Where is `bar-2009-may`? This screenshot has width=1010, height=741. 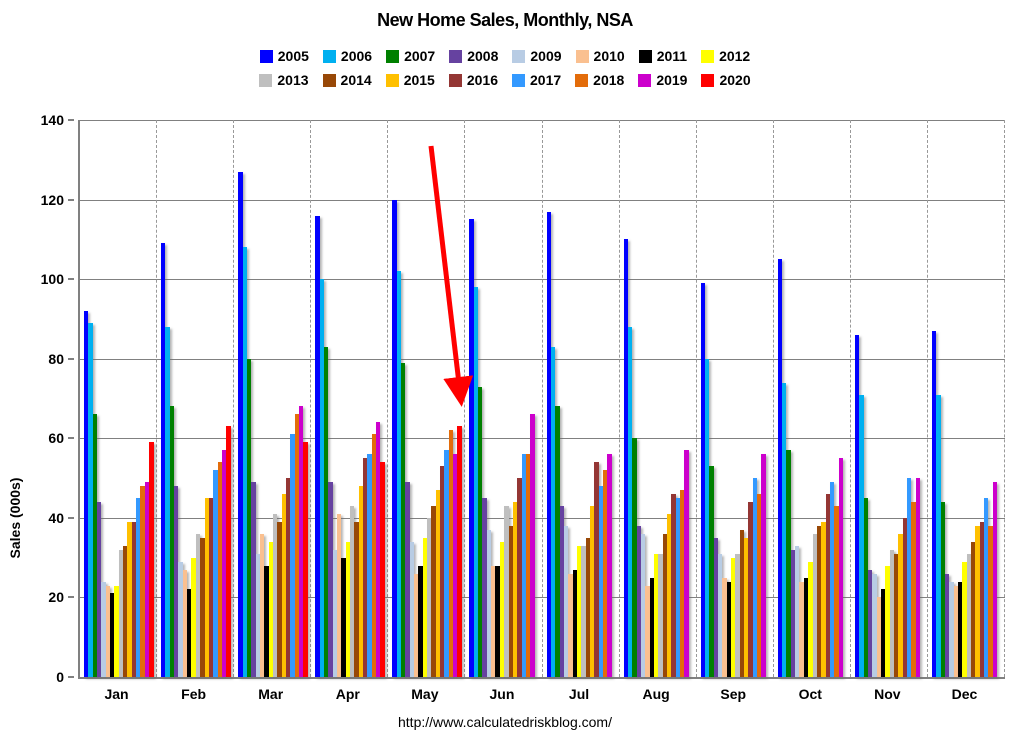 bar-2009-may is located at coordinates (412, 609).